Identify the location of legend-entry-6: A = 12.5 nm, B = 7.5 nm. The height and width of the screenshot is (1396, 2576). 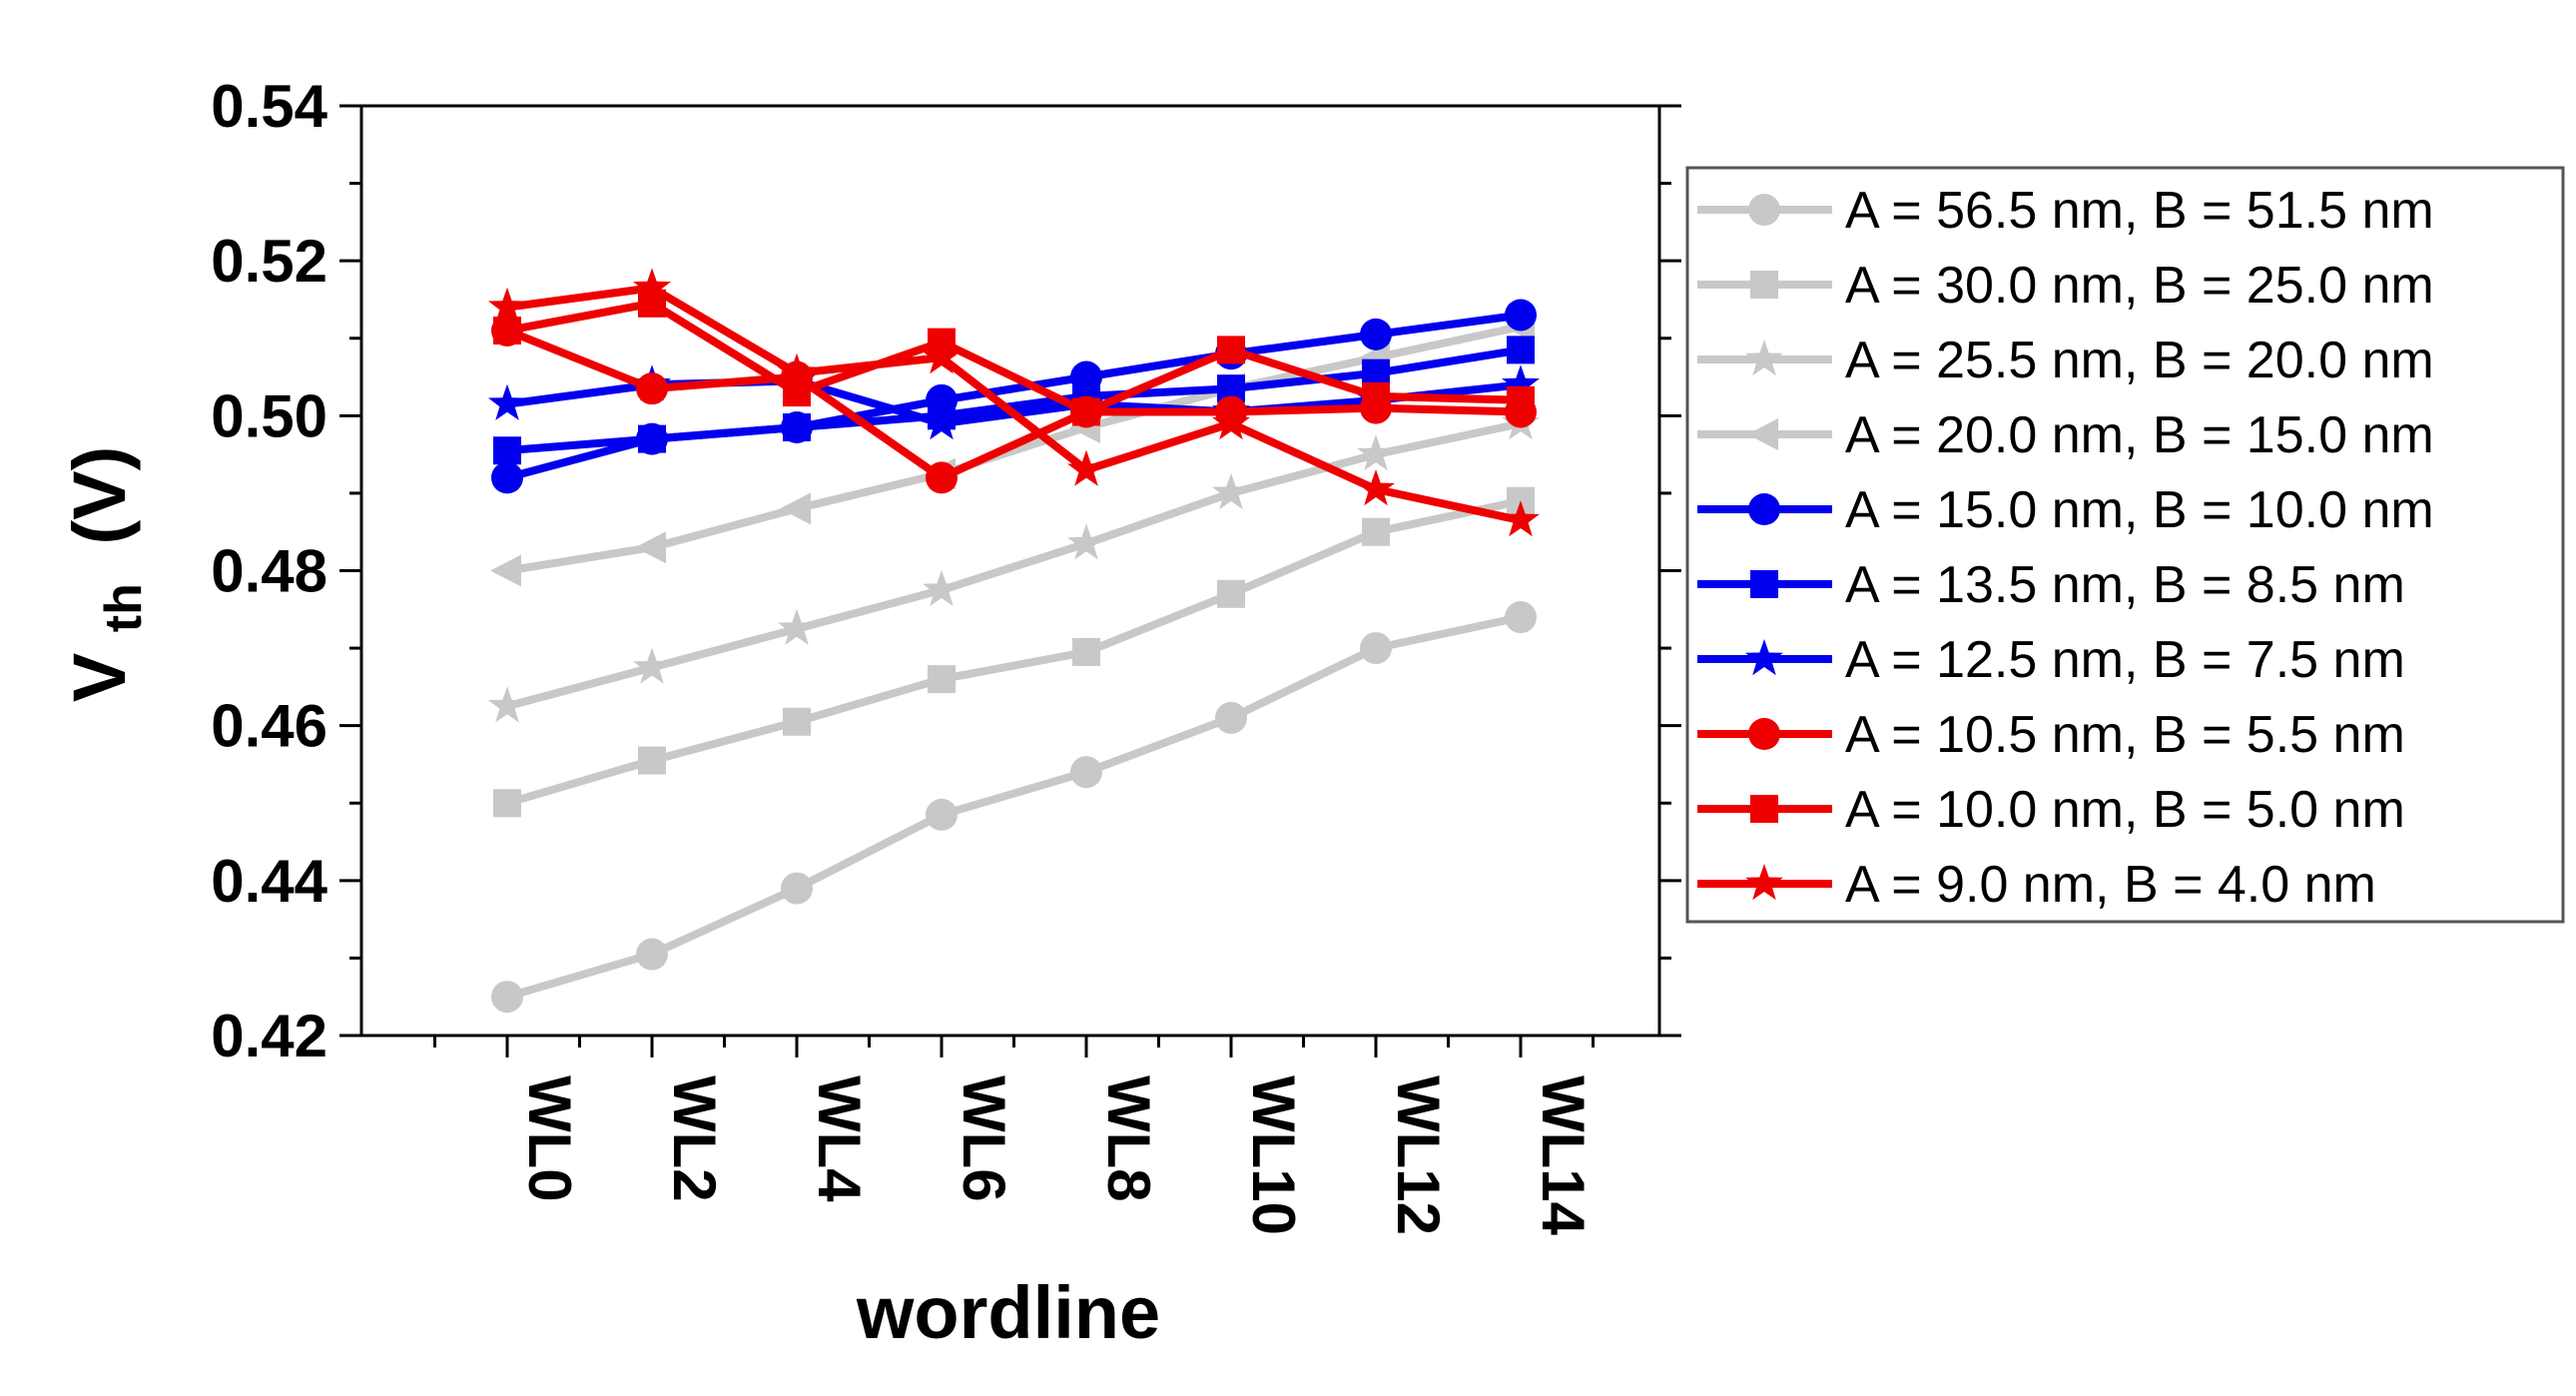
(2051, 660).